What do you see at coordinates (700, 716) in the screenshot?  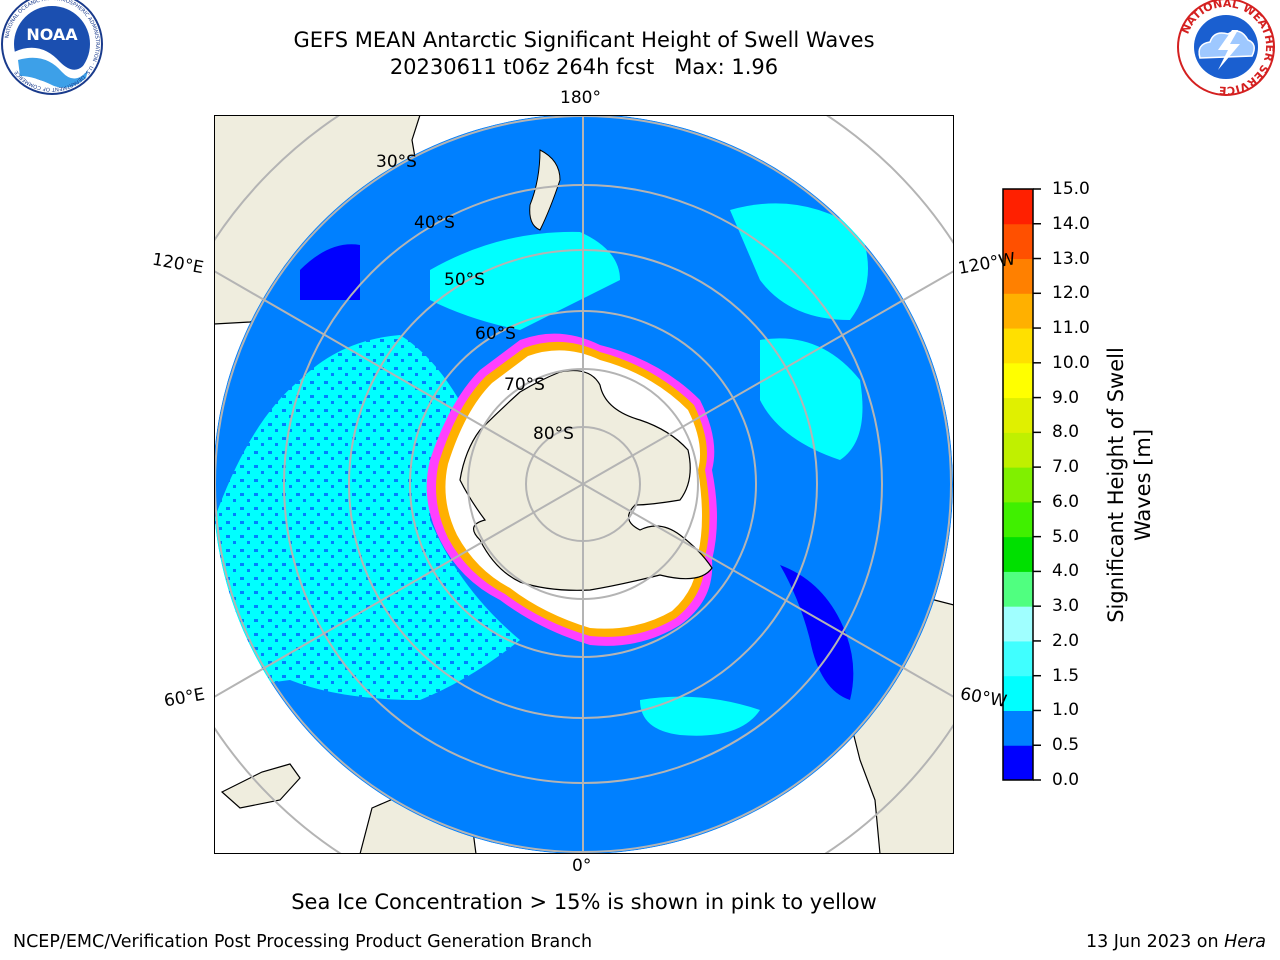 I see `swell-patch-atlantic` at bounding box center [700, 716].